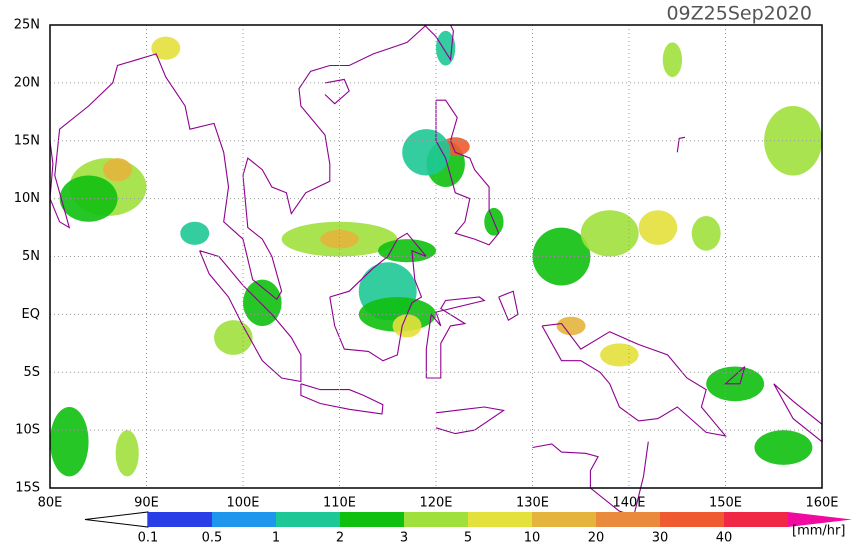 The image size is (864, 544). I want to click on y-tick-label: 10N, so click(27, 198).